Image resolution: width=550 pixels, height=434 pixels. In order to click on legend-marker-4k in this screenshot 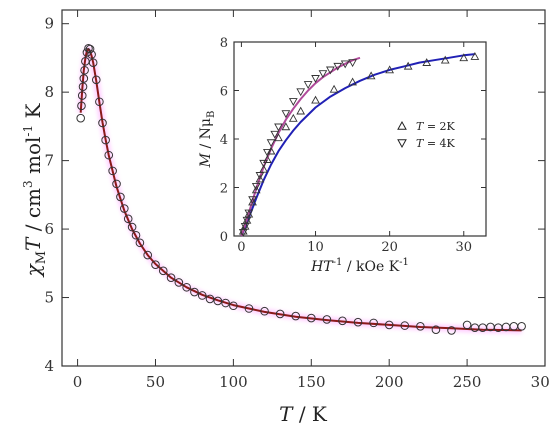, I will do `click(402, 144)`.